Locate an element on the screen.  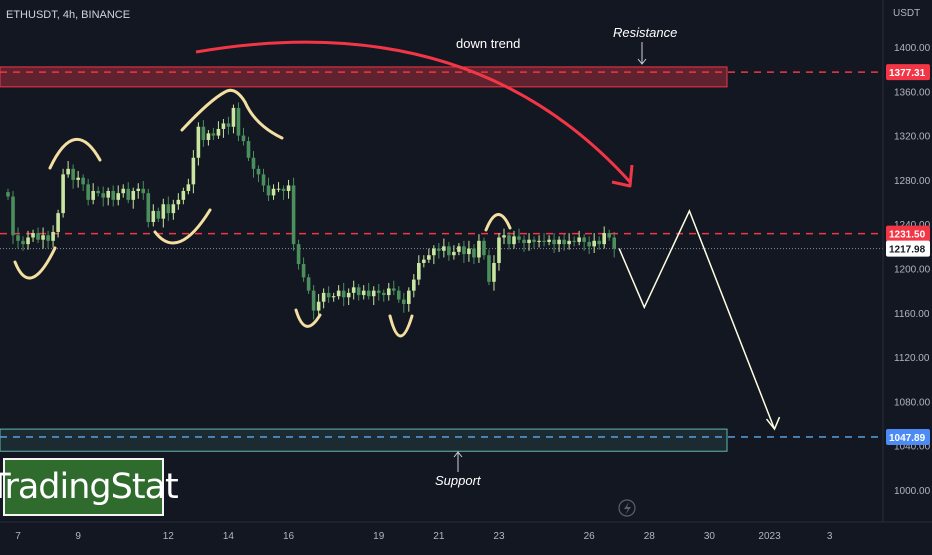
resistance-zone is located at coordinates (364, 77).